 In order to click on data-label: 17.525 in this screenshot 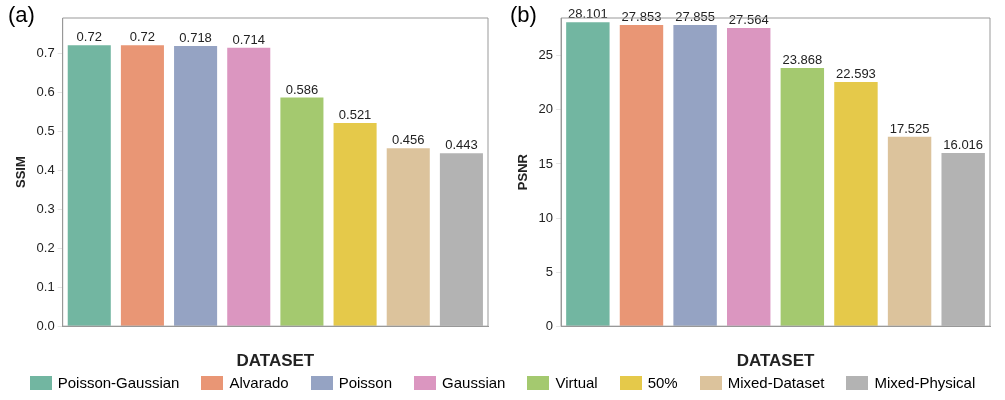, I will do `click(909, 128)`.